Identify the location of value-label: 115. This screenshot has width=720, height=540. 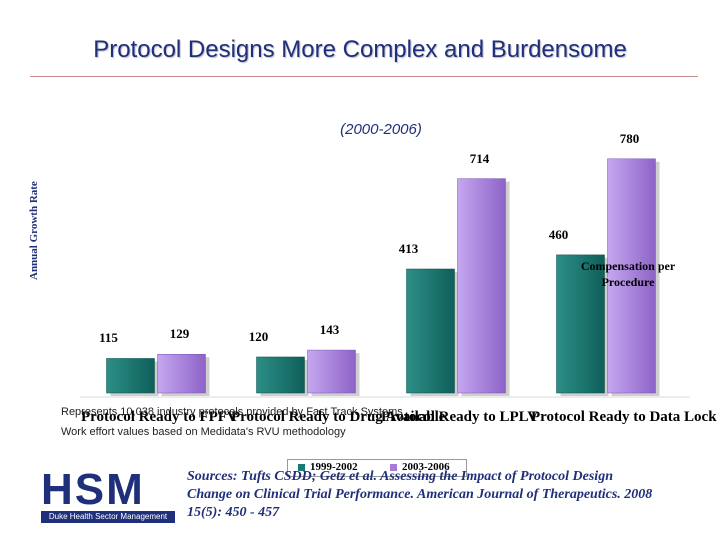
(108, 338).